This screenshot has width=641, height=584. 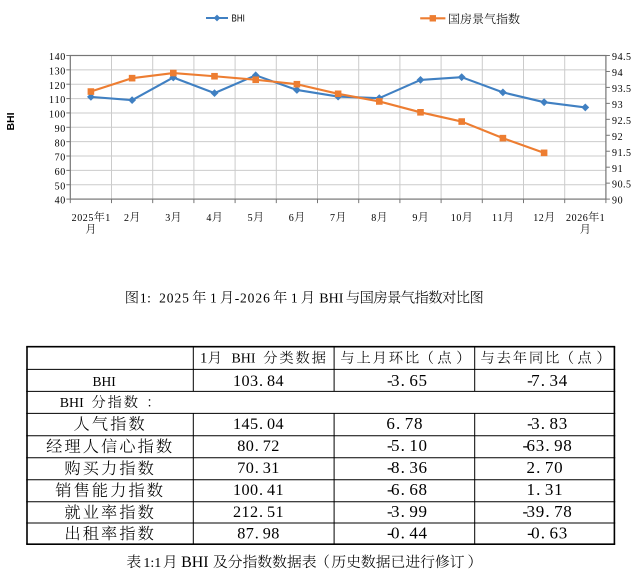 What do you see at coordinates (60, 143) in the screenshot?
I see `svg-text: 80` at bounding box center [60, 143].